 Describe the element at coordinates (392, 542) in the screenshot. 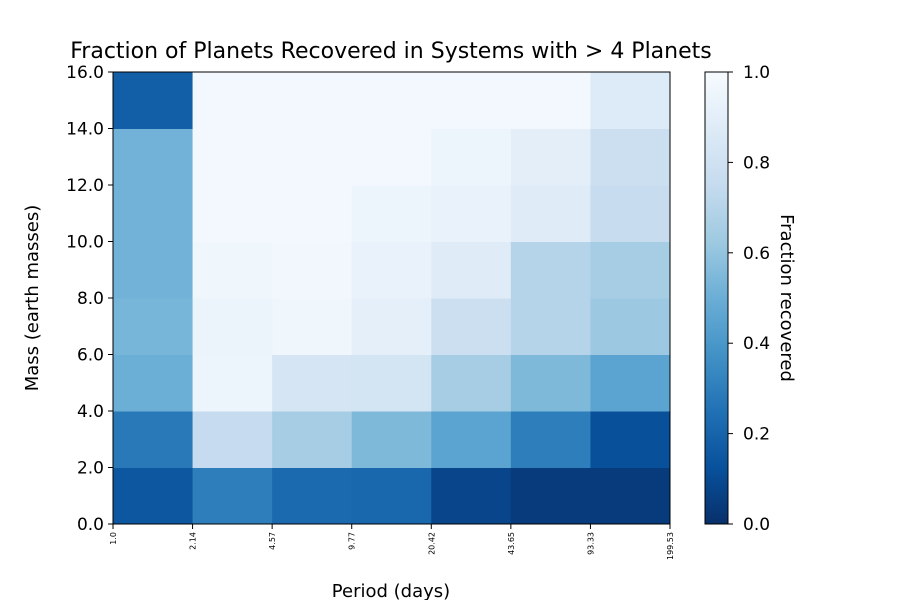

I see `x-axis-ticks: 1.0 2.14 4.57 9.77 20.42 43.65 93.33 199.53` at that location.